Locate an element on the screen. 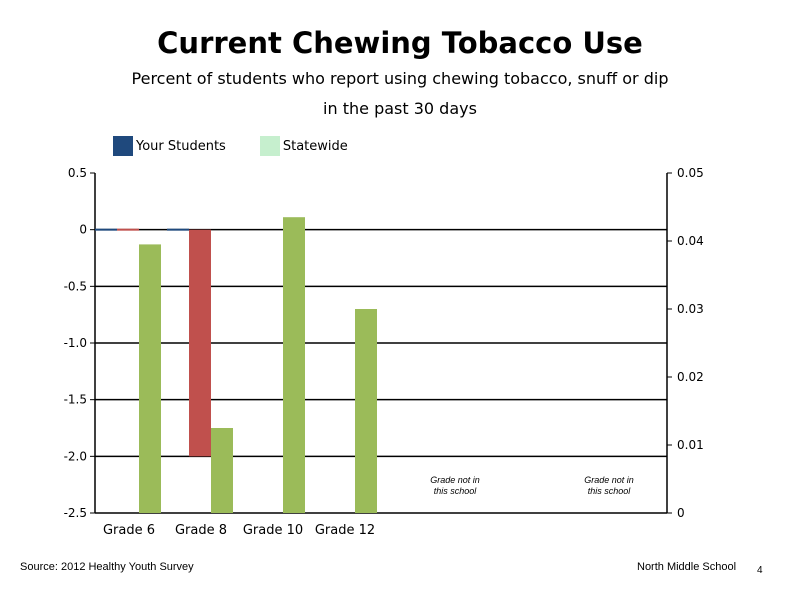 The width and height of the screenshot is (800, 600). right-tick-label: 0.01 is located at coordinates (690, 445).